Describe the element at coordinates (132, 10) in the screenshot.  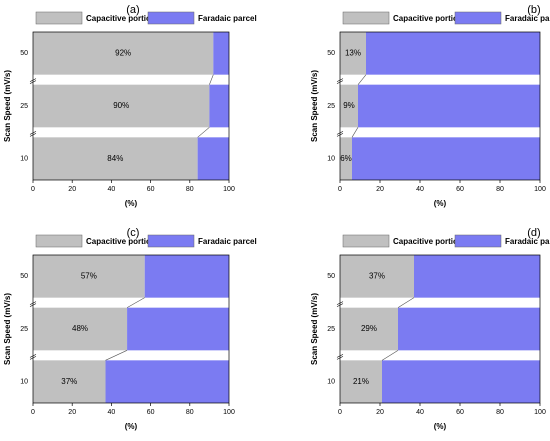
I see `panel-label: (a)` at that location.